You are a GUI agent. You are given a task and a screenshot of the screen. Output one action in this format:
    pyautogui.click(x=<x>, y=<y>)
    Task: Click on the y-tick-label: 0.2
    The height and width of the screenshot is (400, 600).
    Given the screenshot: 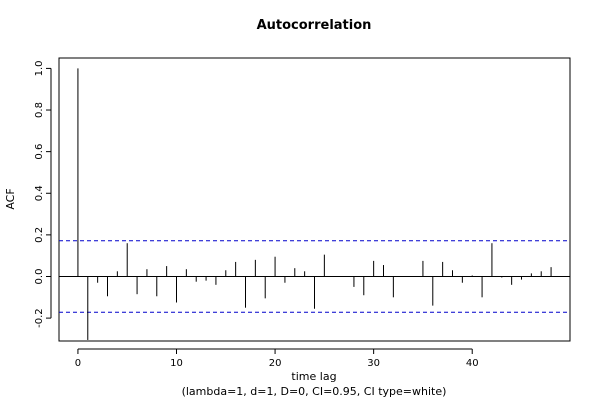 What is the action you would take?
    pyautogui.click(x=39, y=235)
    